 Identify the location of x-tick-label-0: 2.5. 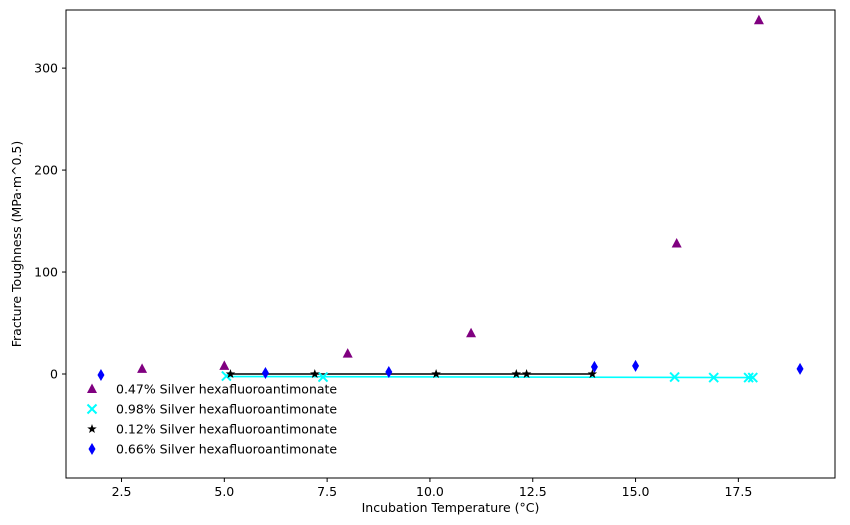
(122, 491).